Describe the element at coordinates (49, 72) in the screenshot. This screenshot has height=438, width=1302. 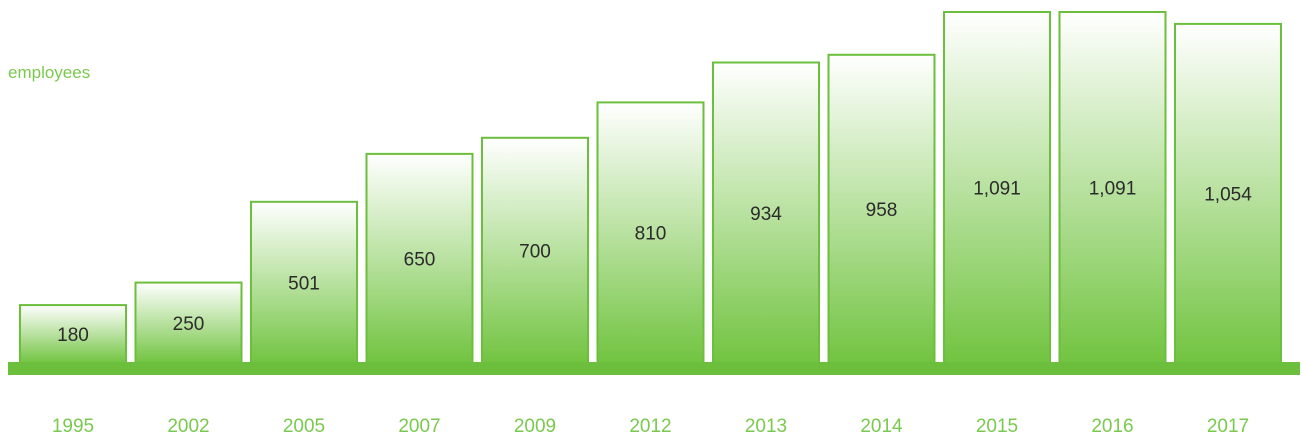
I see `y-axis-label: employees` at that location.